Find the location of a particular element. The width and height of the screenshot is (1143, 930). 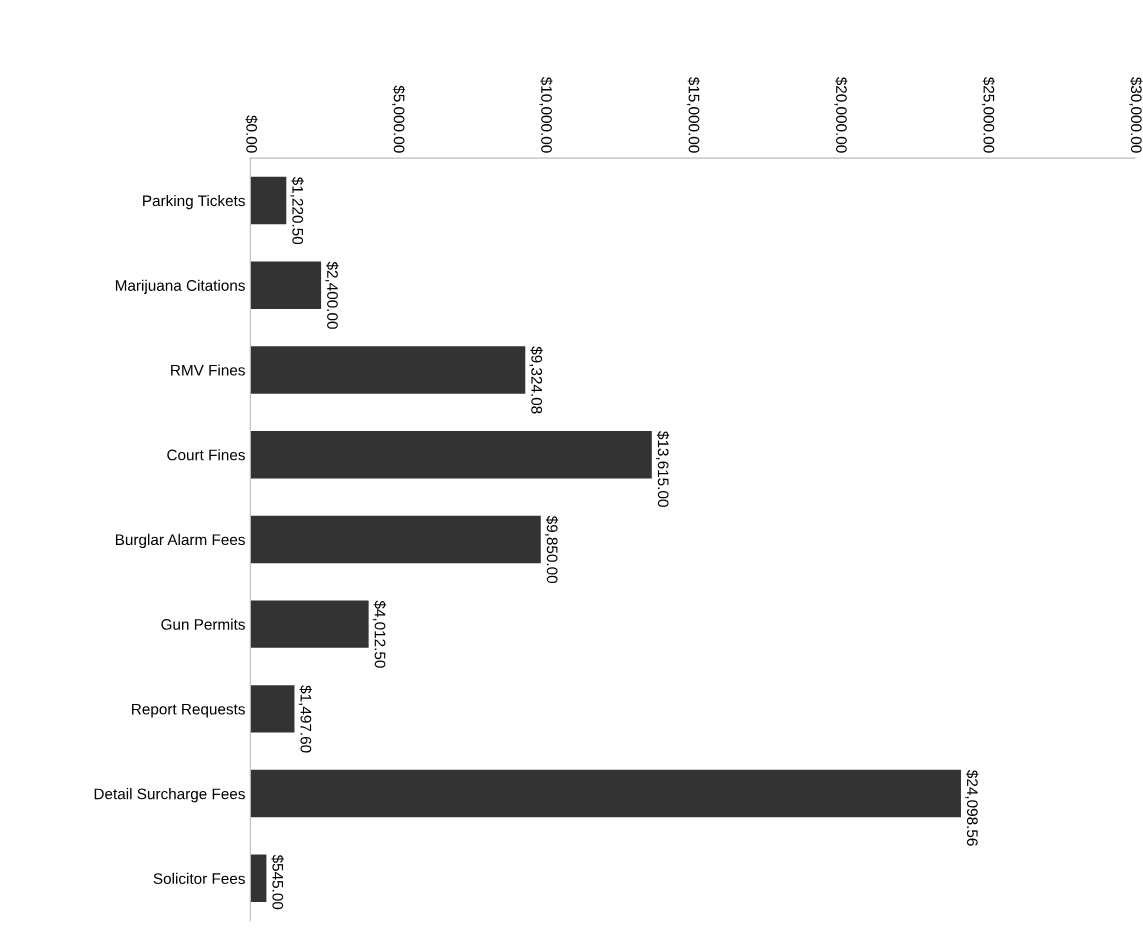

y-tick-label: Burglar Alarm Fees is located at coordinates (180, 541).